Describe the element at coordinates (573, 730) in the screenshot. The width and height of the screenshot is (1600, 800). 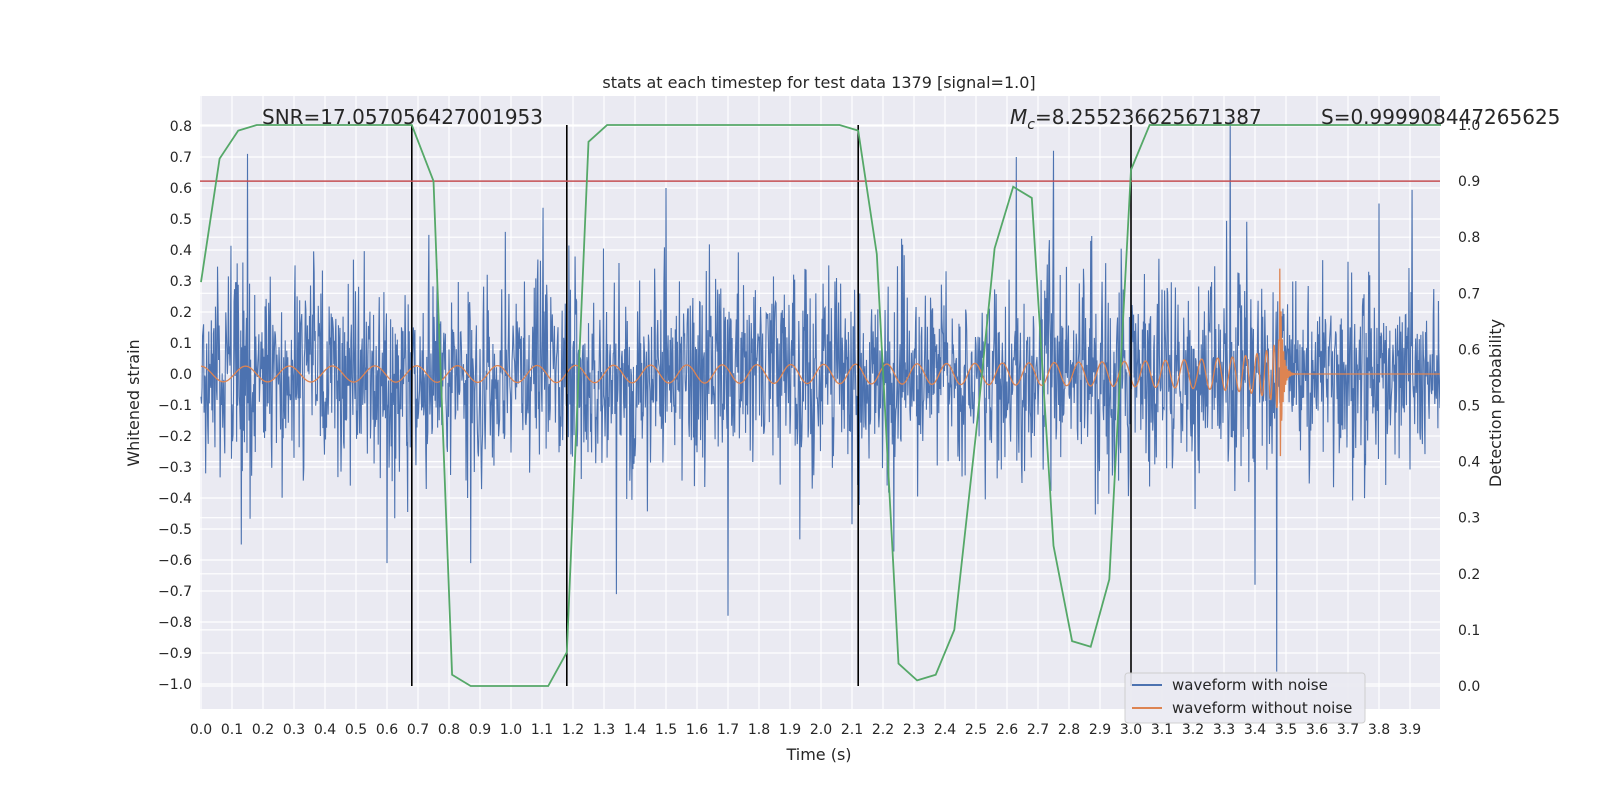
I see `x-tick-label: 1.2` at that location.